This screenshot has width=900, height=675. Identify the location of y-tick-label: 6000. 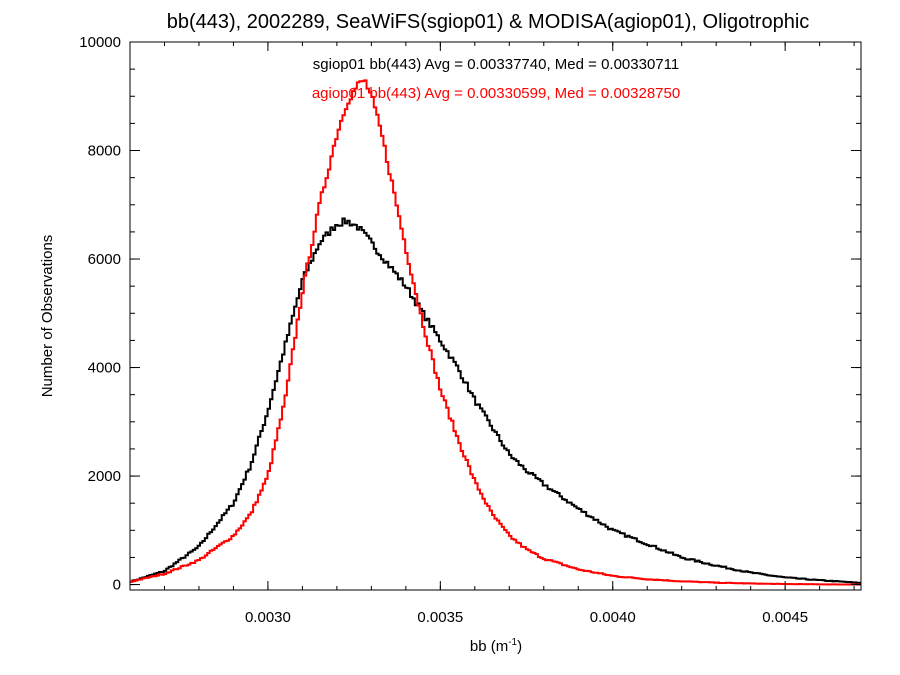
(104, 259).